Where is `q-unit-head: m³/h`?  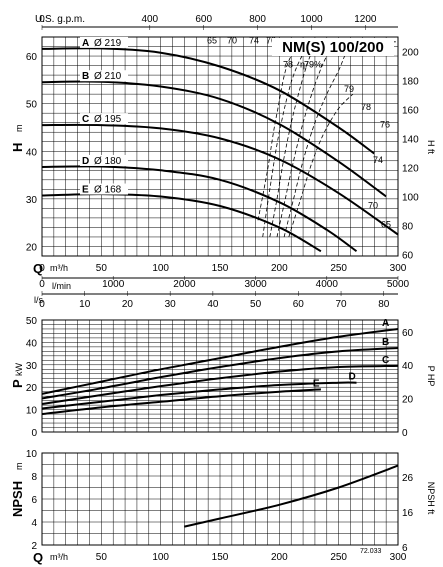
q-unit-head: m³/h is located at coordinates (59, 268).